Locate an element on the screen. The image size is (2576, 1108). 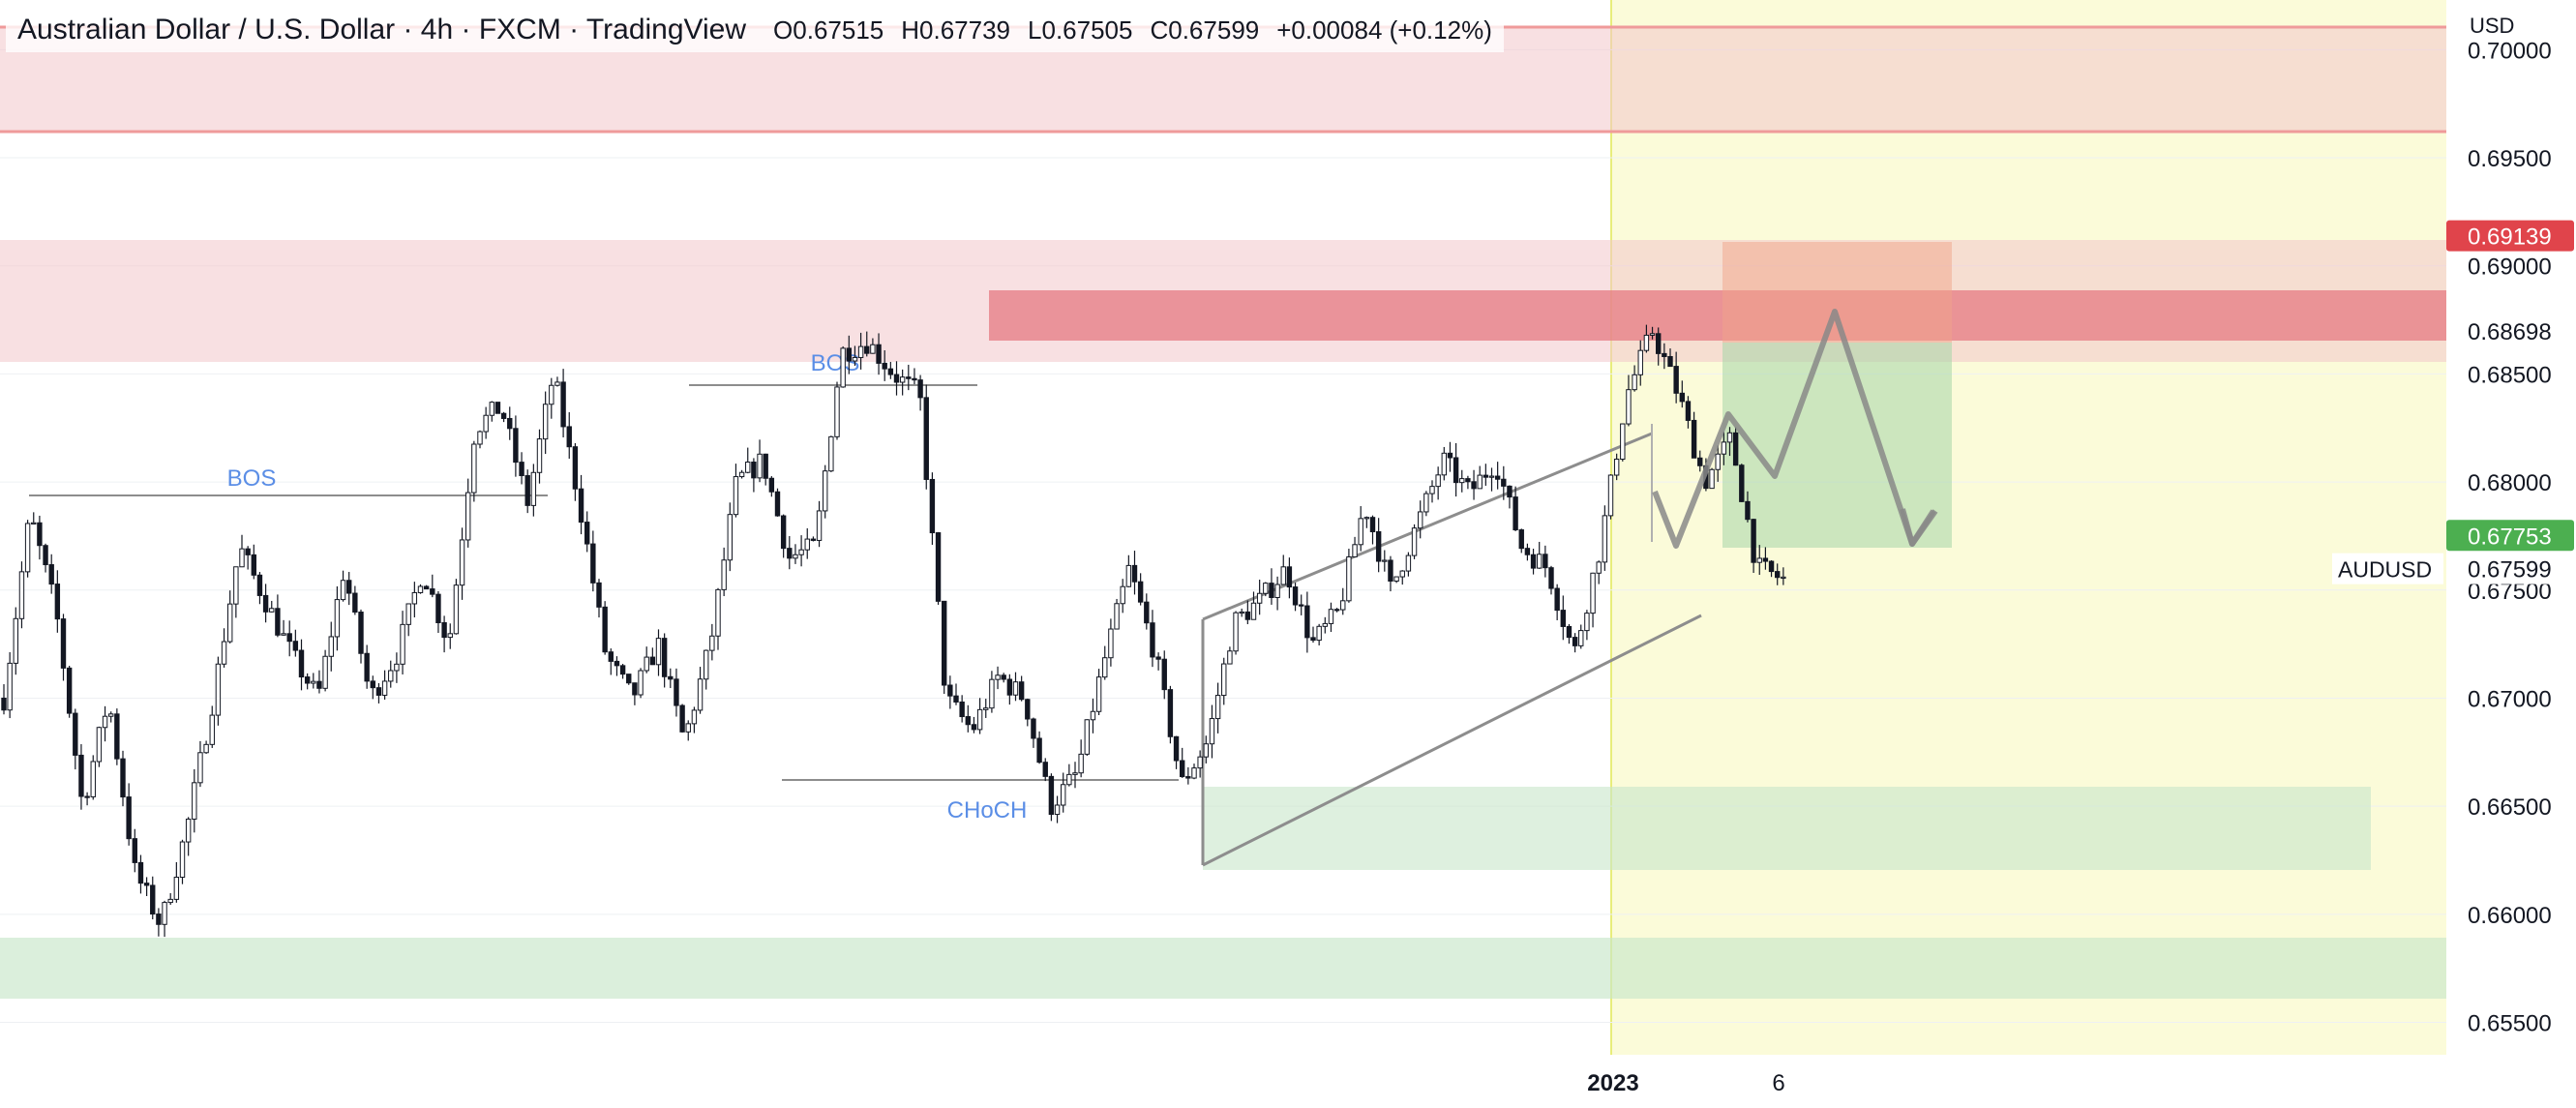
close-value: 0.67599 is located at coordinates (1214, 30).